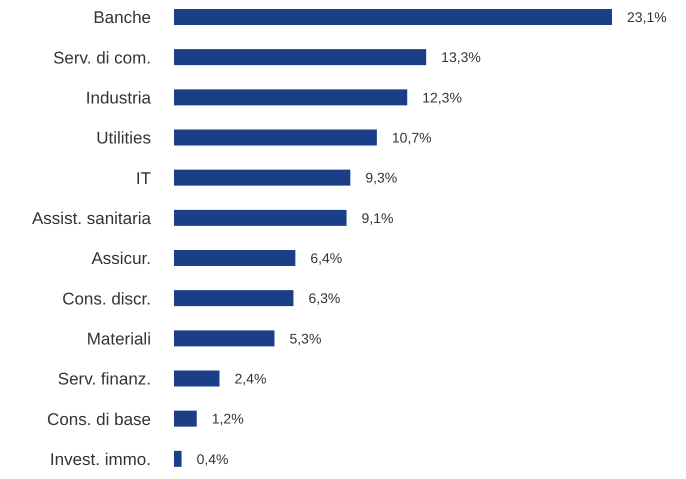 This screenshot has width=686, height=479. I want to click on y-tick-label: Cons. discr., so click(106, 298).